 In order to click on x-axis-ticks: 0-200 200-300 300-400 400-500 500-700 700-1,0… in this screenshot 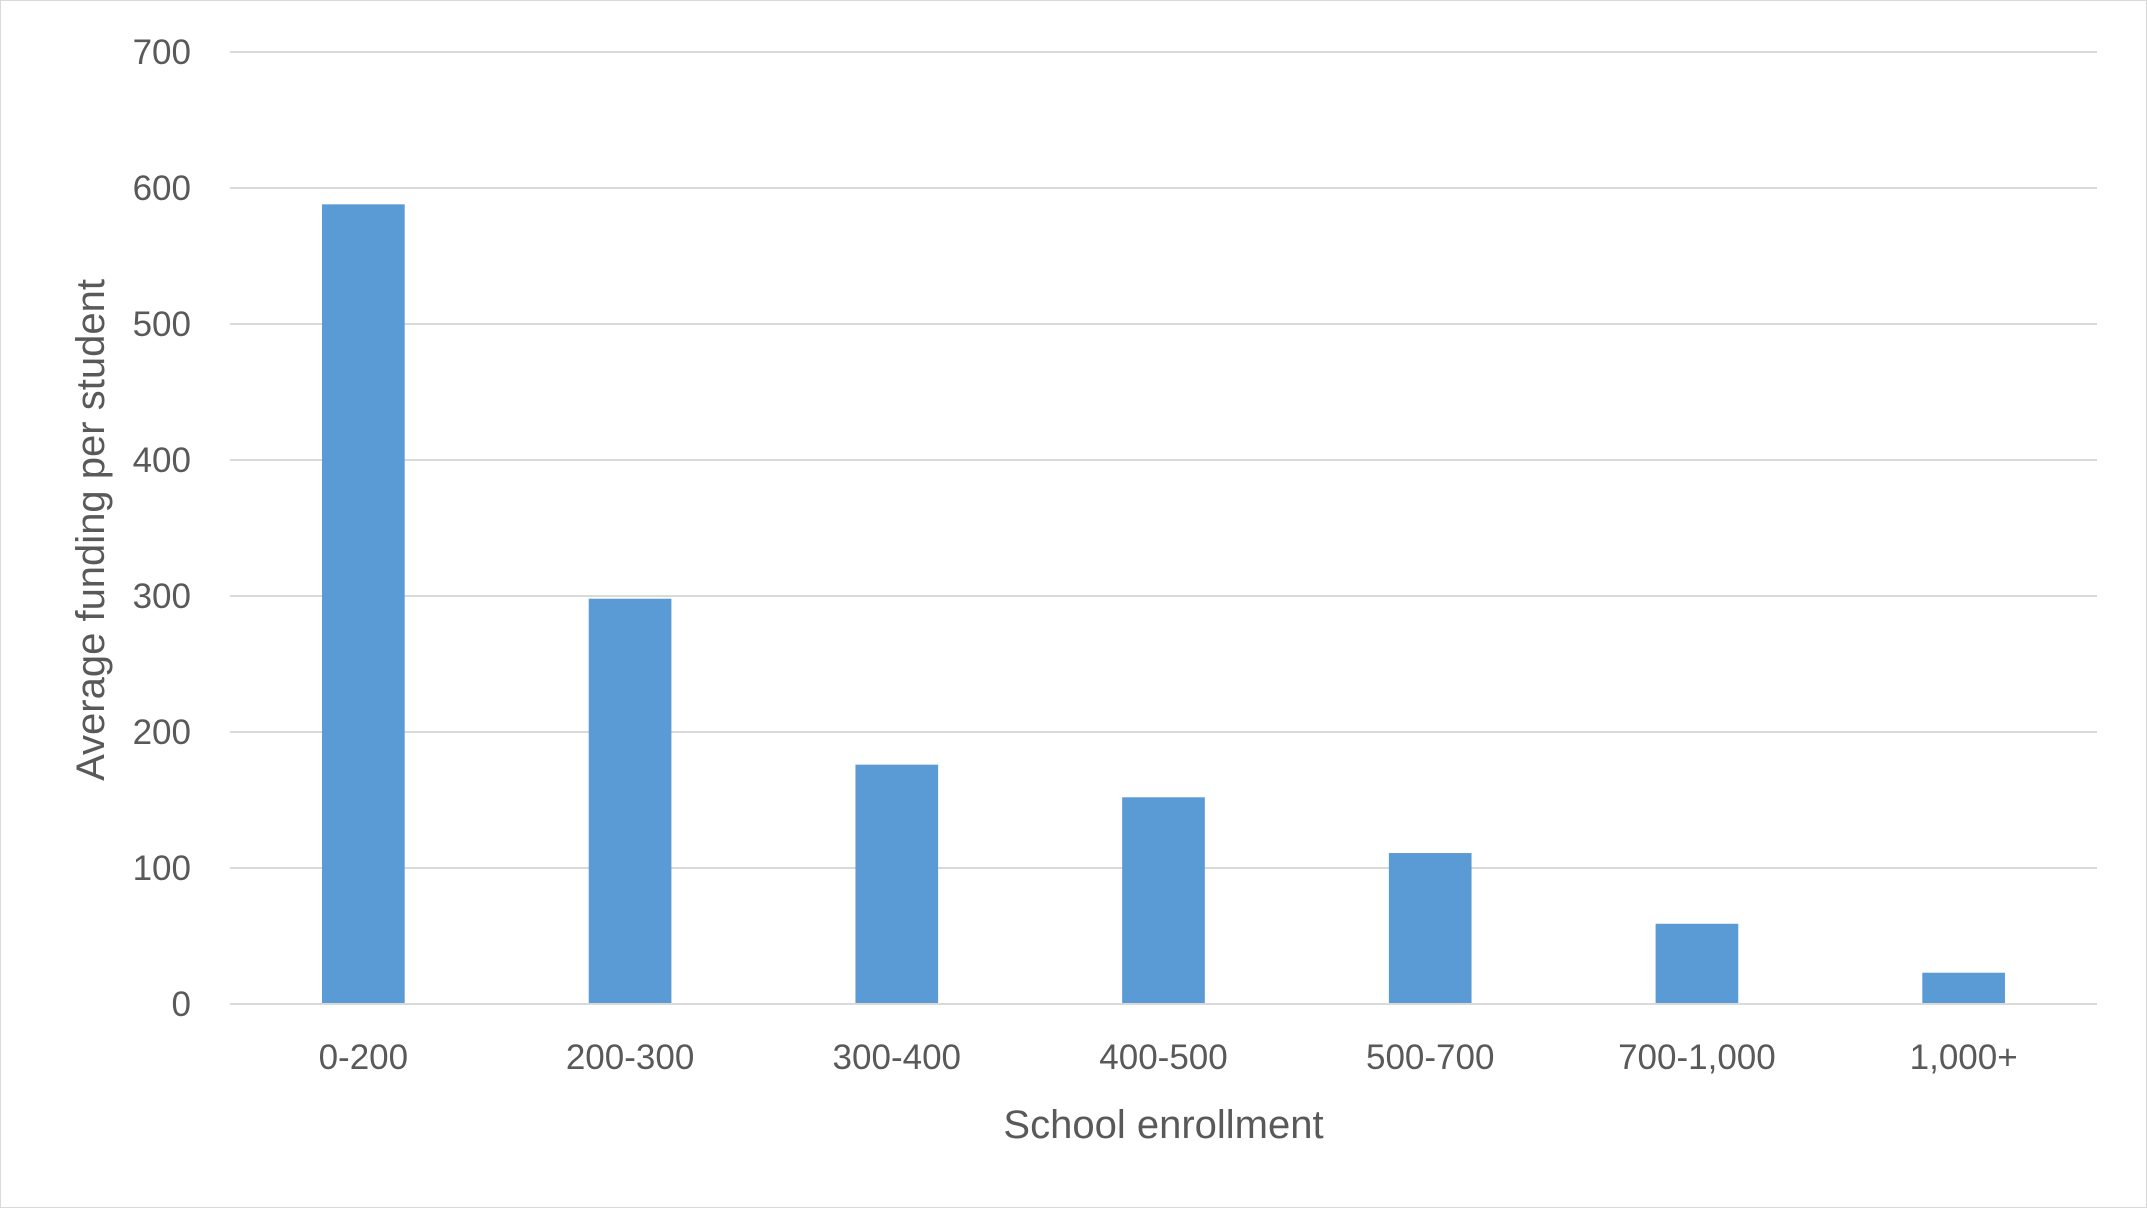, I will do `click(1168, 1057)`.